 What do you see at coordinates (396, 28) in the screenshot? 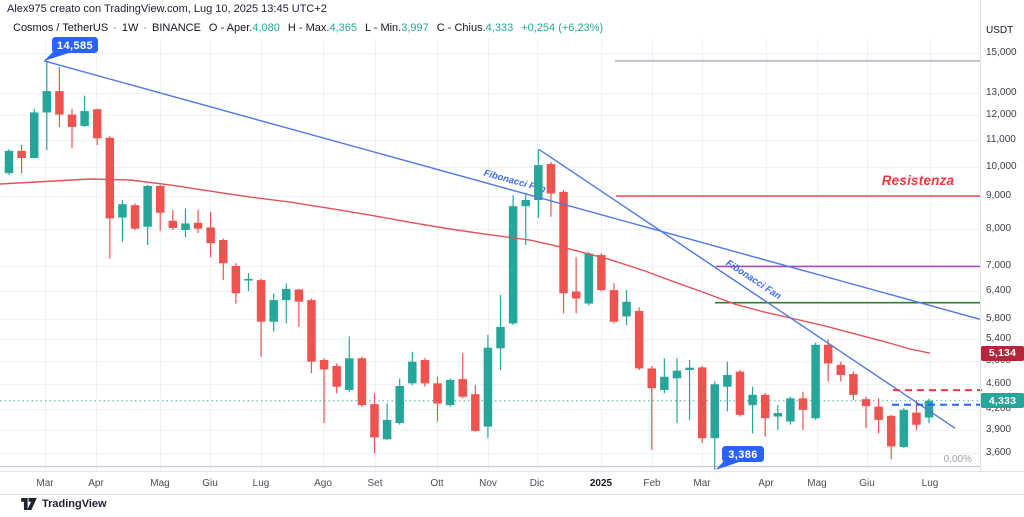
I see `ohlc-item-2: L - Min.3,997` at bounding box center [396, 28].